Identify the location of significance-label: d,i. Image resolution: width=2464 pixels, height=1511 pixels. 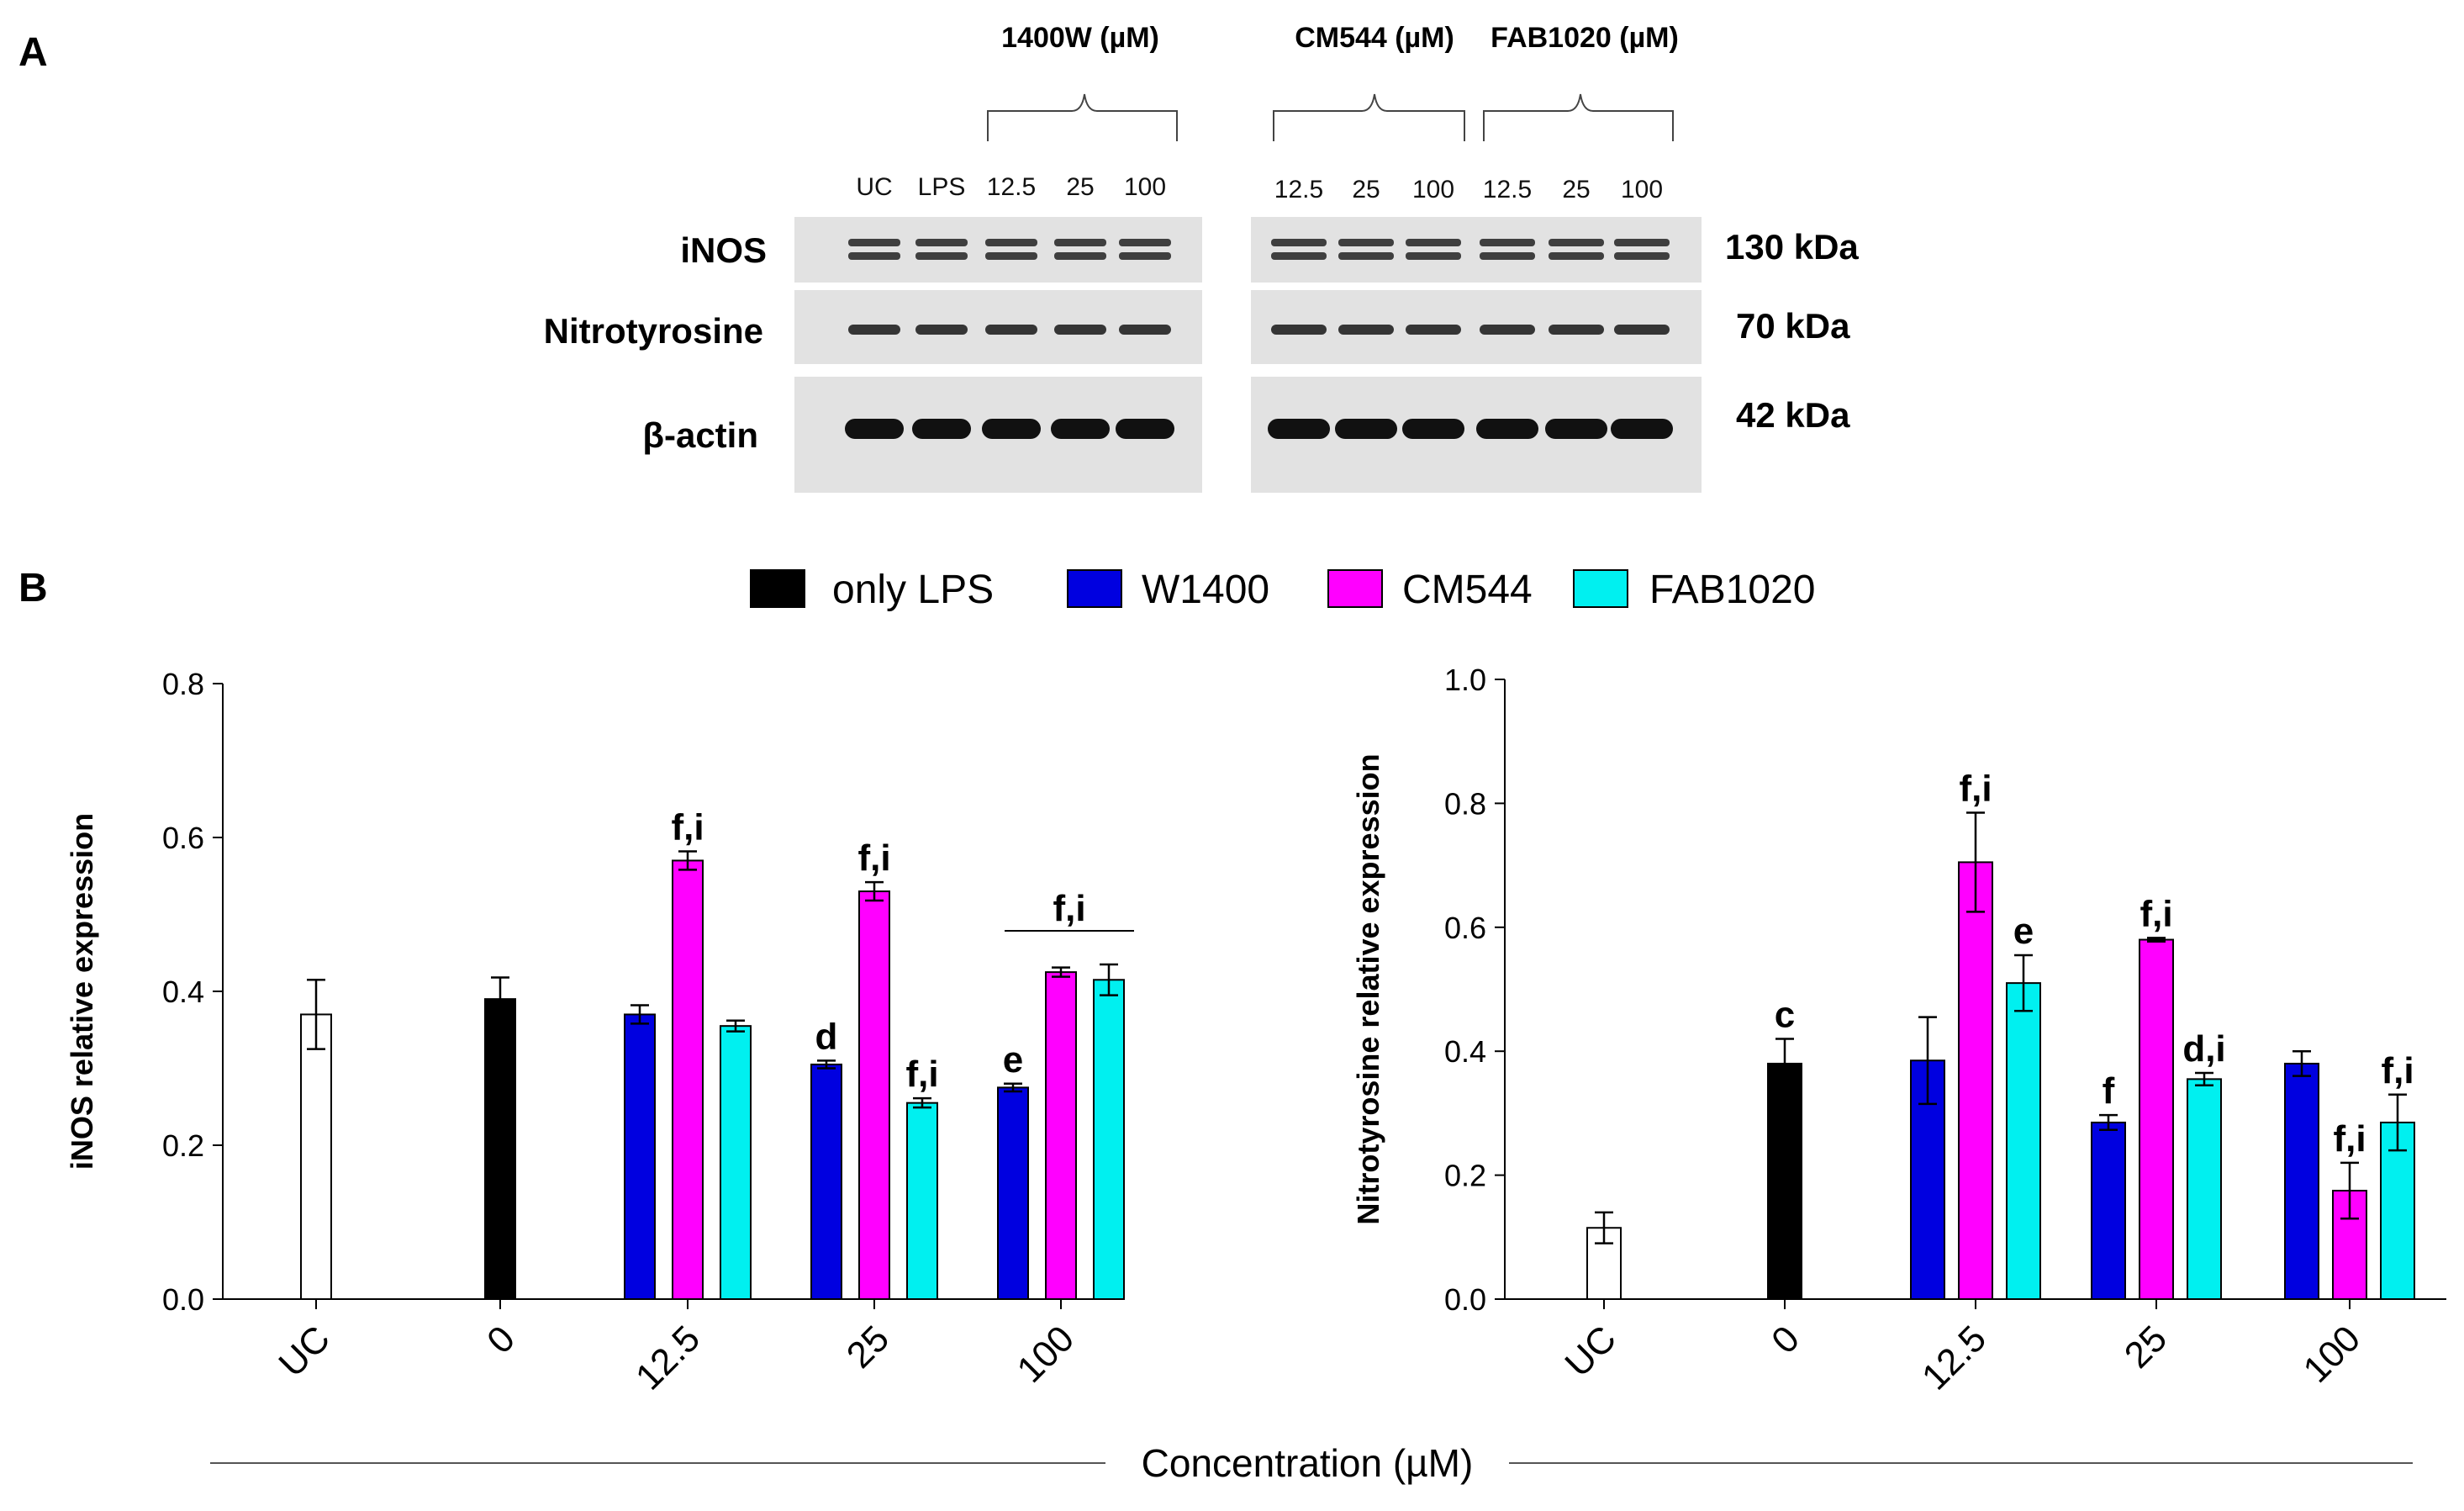
(2203, 1049).